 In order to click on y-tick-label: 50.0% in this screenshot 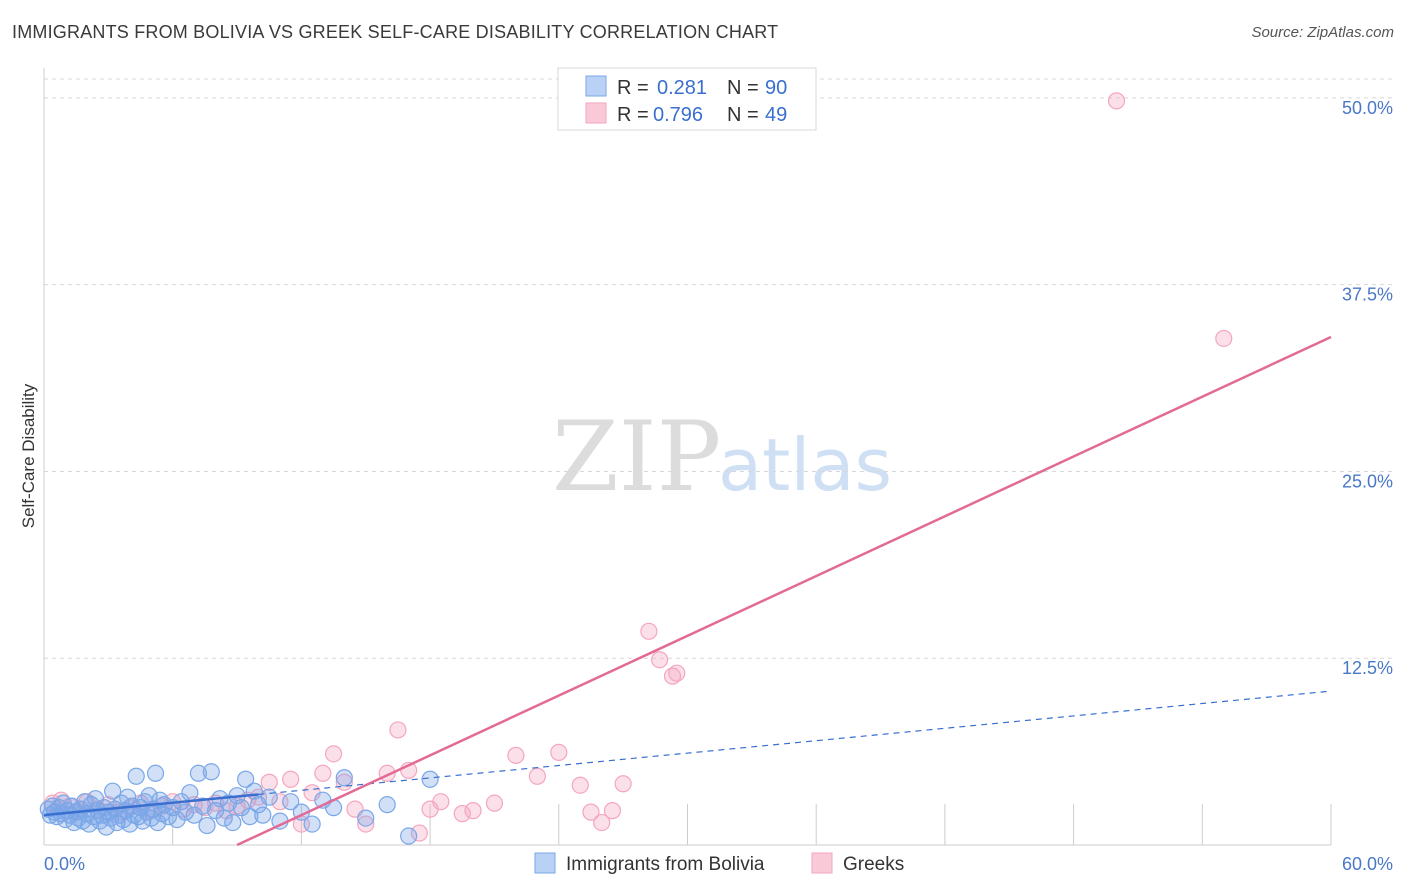, I will do `click(1367, 108)`.